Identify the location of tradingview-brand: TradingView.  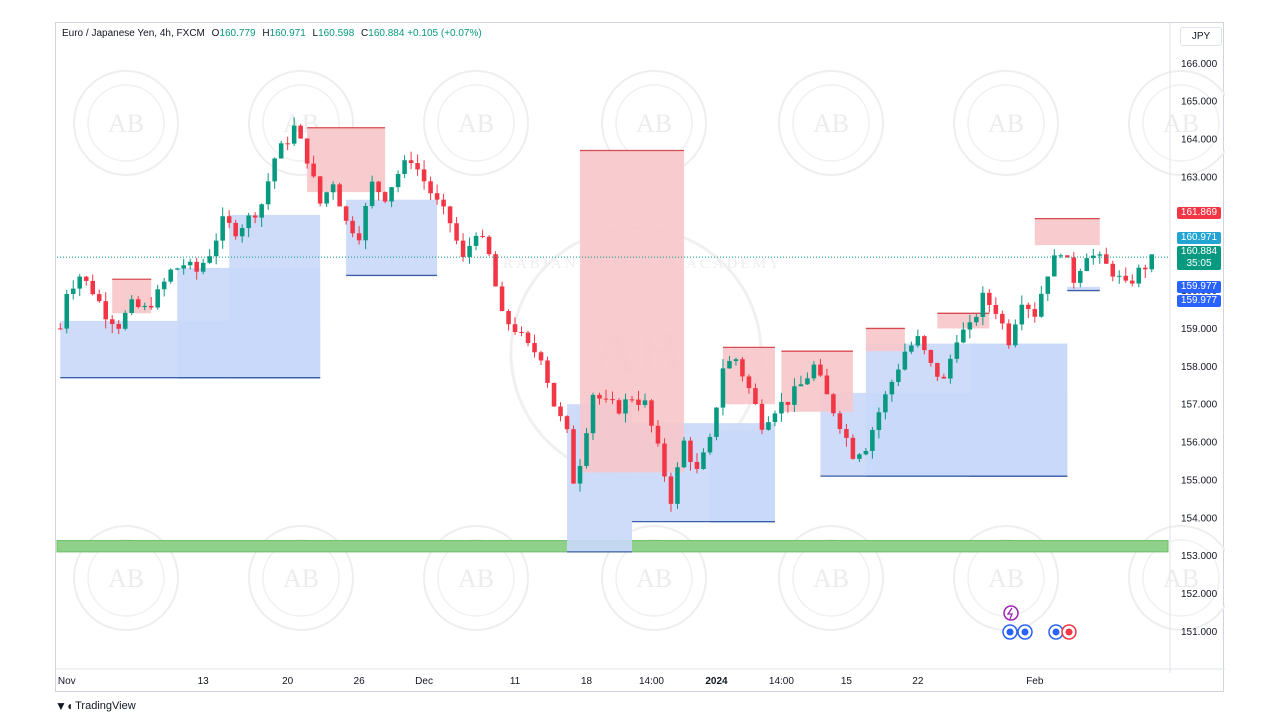
(105, 706).